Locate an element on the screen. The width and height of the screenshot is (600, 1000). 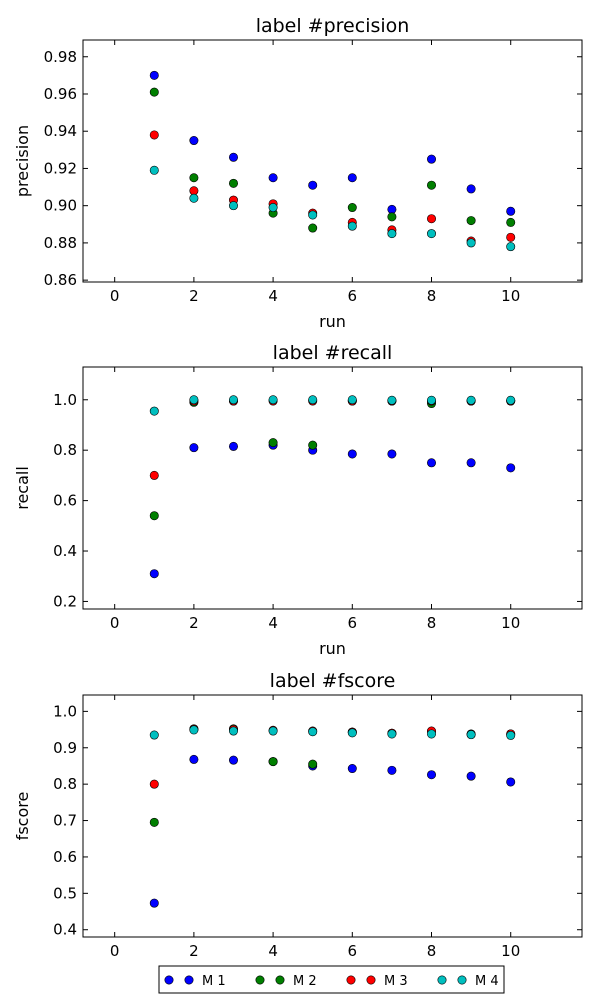
chart-title: label #precision is located at coordinates (333, 26).